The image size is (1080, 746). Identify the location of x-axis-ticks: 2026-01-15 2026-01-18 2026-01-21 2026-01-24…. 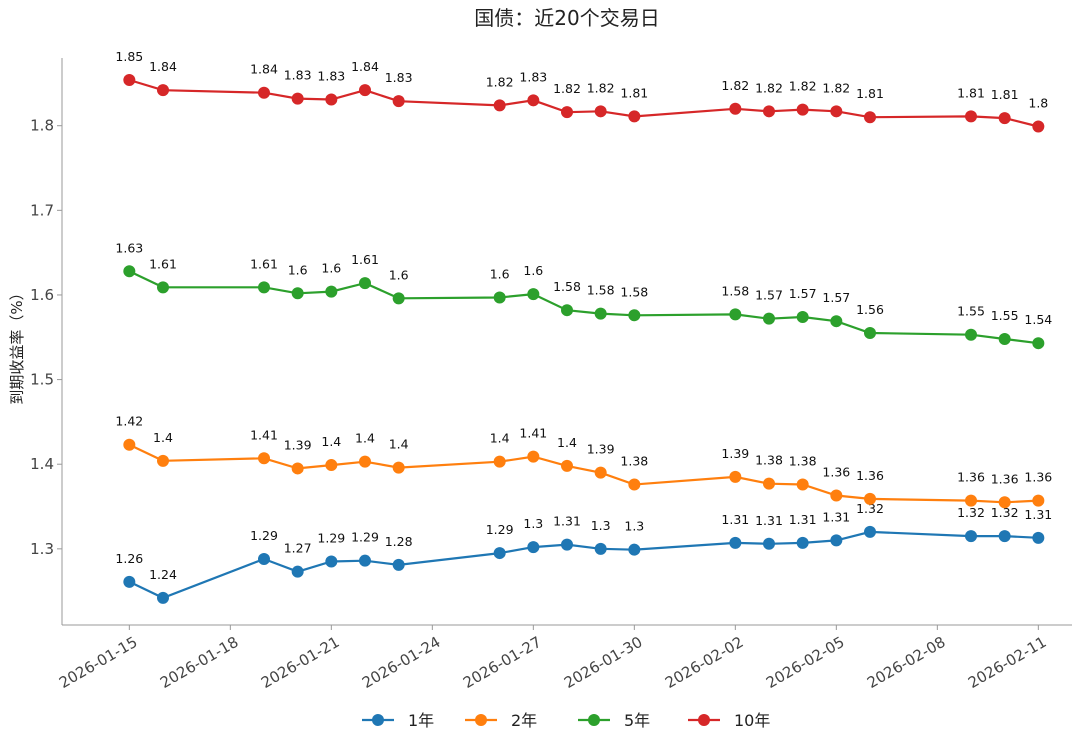
(553, 658).